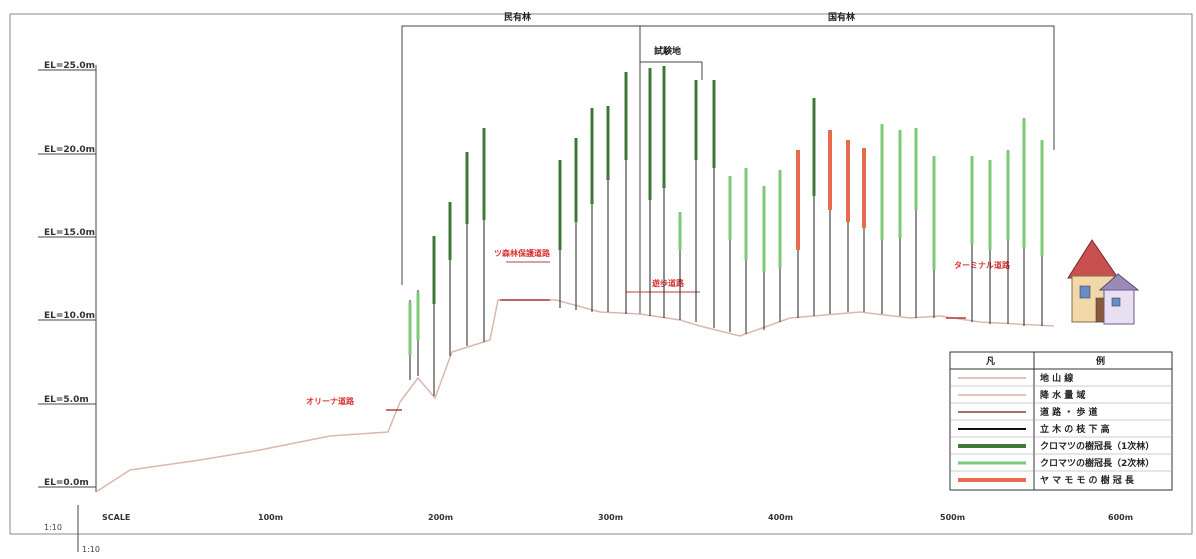 Image resolution: width=1196 pixels, height=559 pixels. What do you see at coordinates (440, 517) in the screenshot?
I see `distance-label-200: 200m` at bounding box center [440, 517].